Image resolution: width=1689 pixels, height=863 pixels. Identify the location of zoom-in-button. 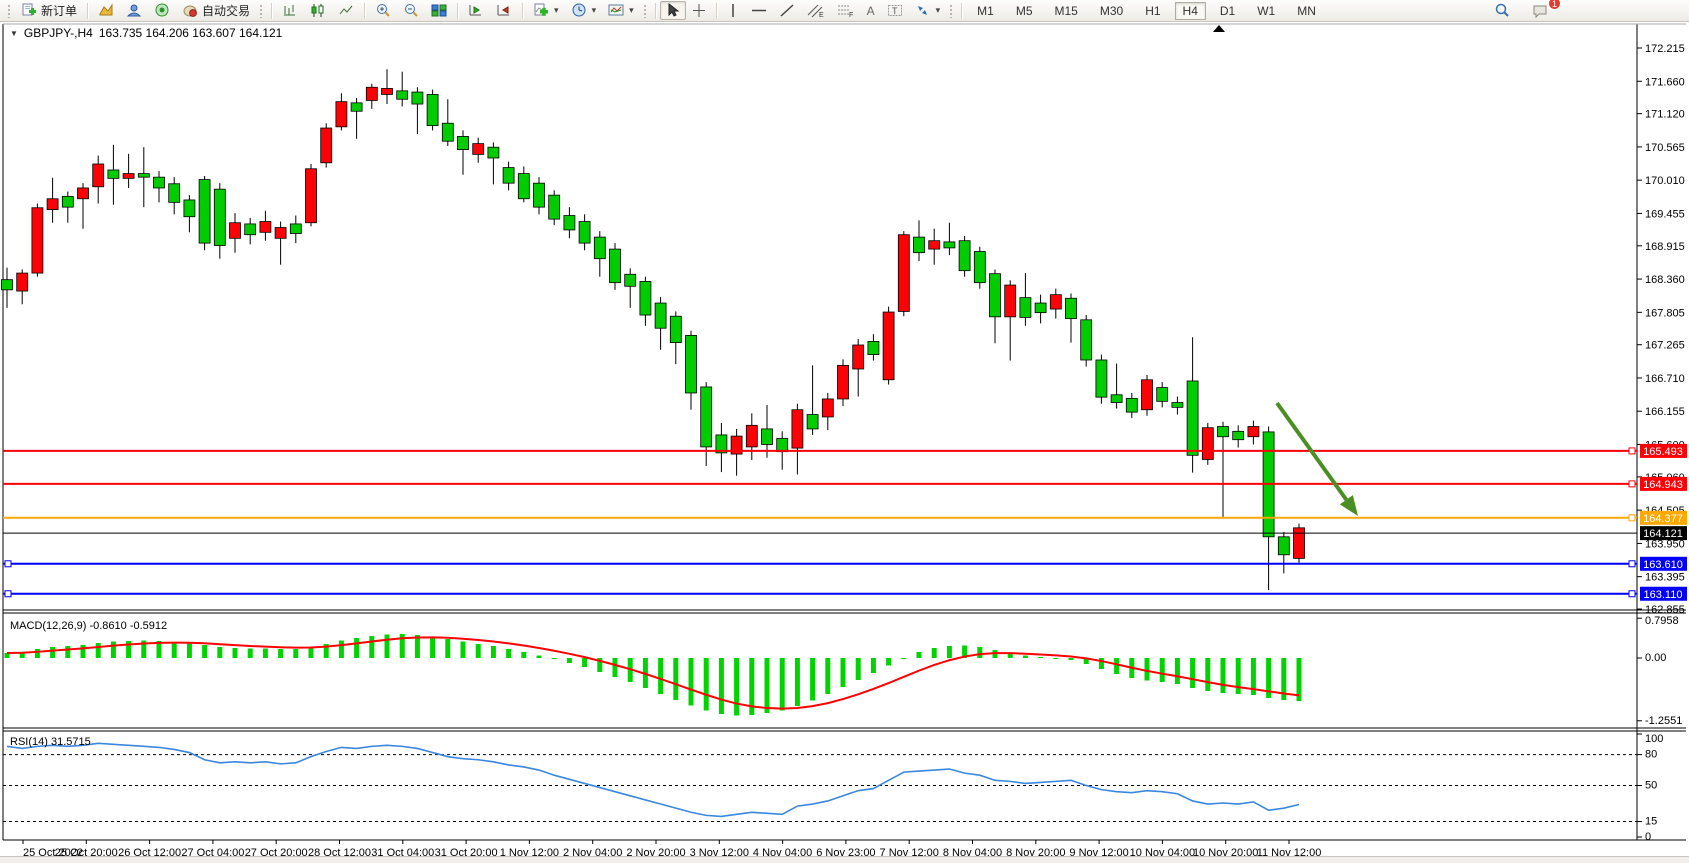
(383, 10).